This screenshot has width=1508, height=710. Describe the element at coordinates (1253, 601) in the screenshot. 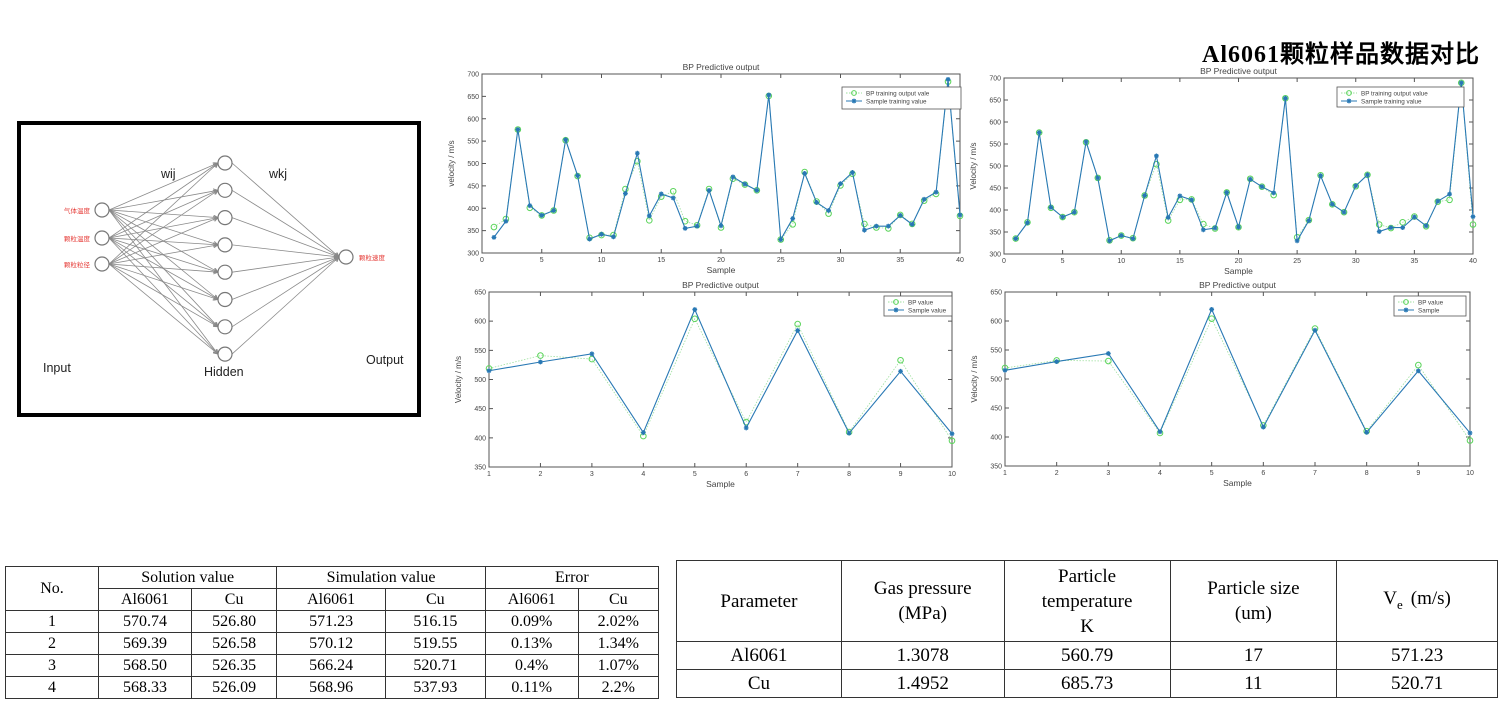

I see `param-header: Particle size (um)` at that location.